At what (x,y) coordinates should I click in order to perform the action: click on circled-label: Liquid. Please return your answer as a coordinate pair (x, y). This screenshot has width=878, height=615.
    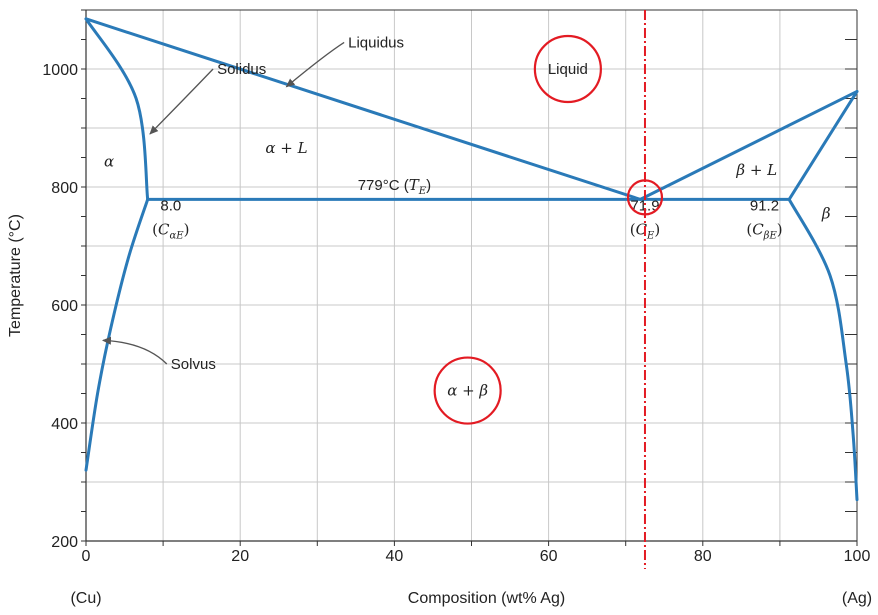
    Looking at the image, I should click on (568, 69).